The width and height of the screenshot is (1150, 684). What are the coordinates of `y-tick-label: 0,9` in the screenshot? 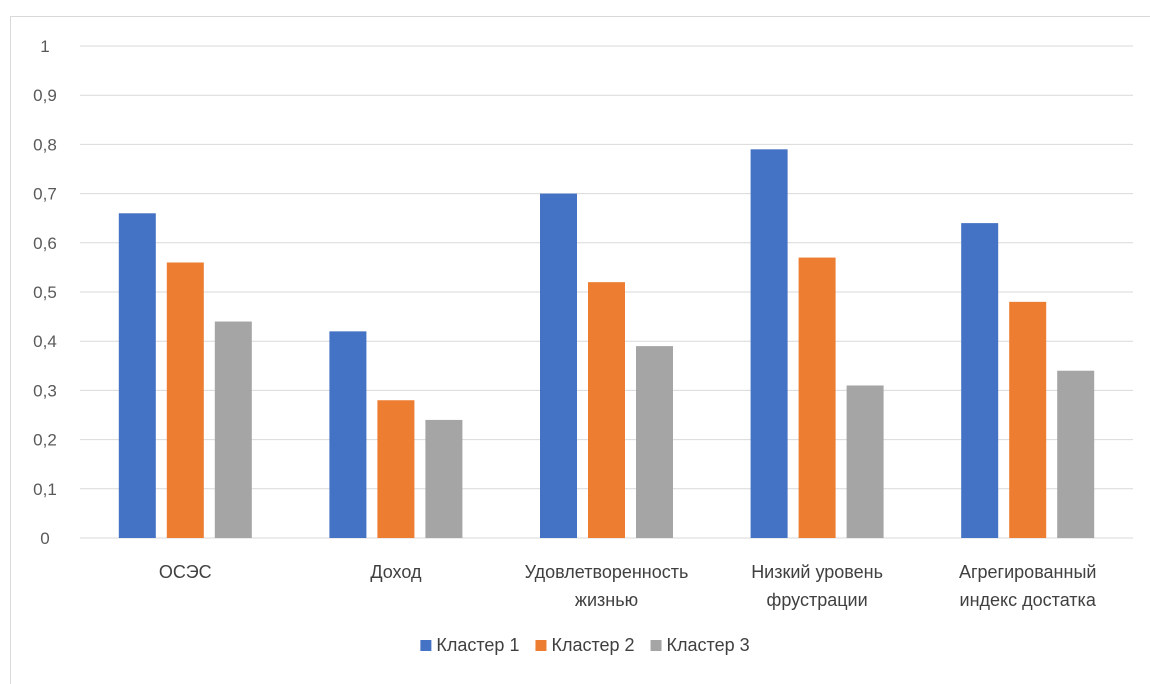 It's located at (45, 95).